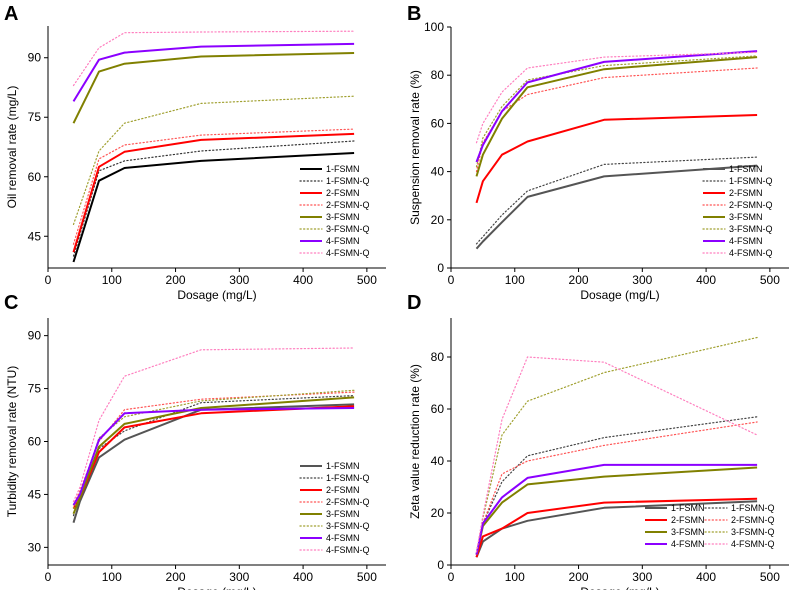 The image size is (809, 590). What do you see at coordinates (434, 27) in the screenshot?
I see `y-tick-label: 100` at bounding box center [434, 27].